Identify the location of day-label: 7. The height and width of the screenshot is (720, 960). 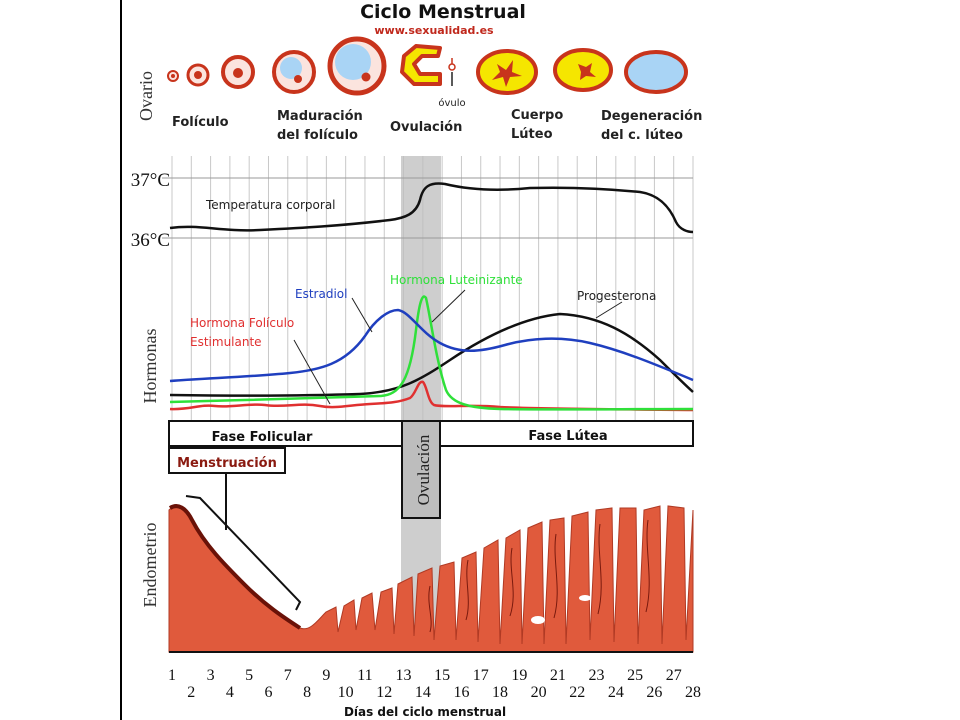
(288, 675).